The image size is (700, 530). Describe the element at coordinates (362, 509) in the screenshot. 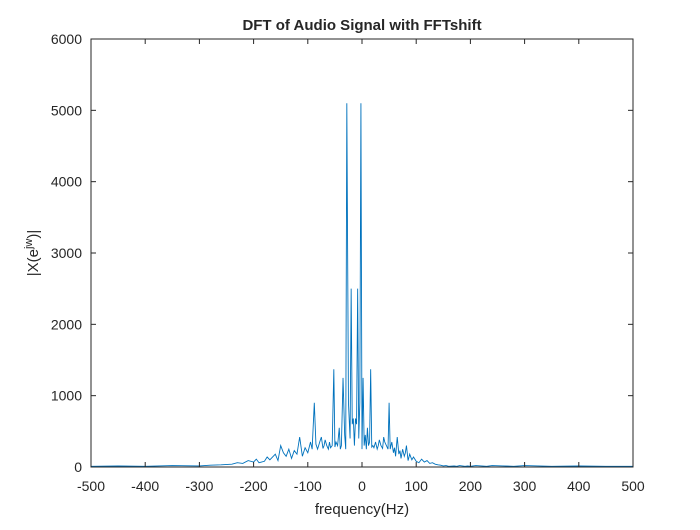

I see `x-axis-label: frequency(Hz)` at that location.